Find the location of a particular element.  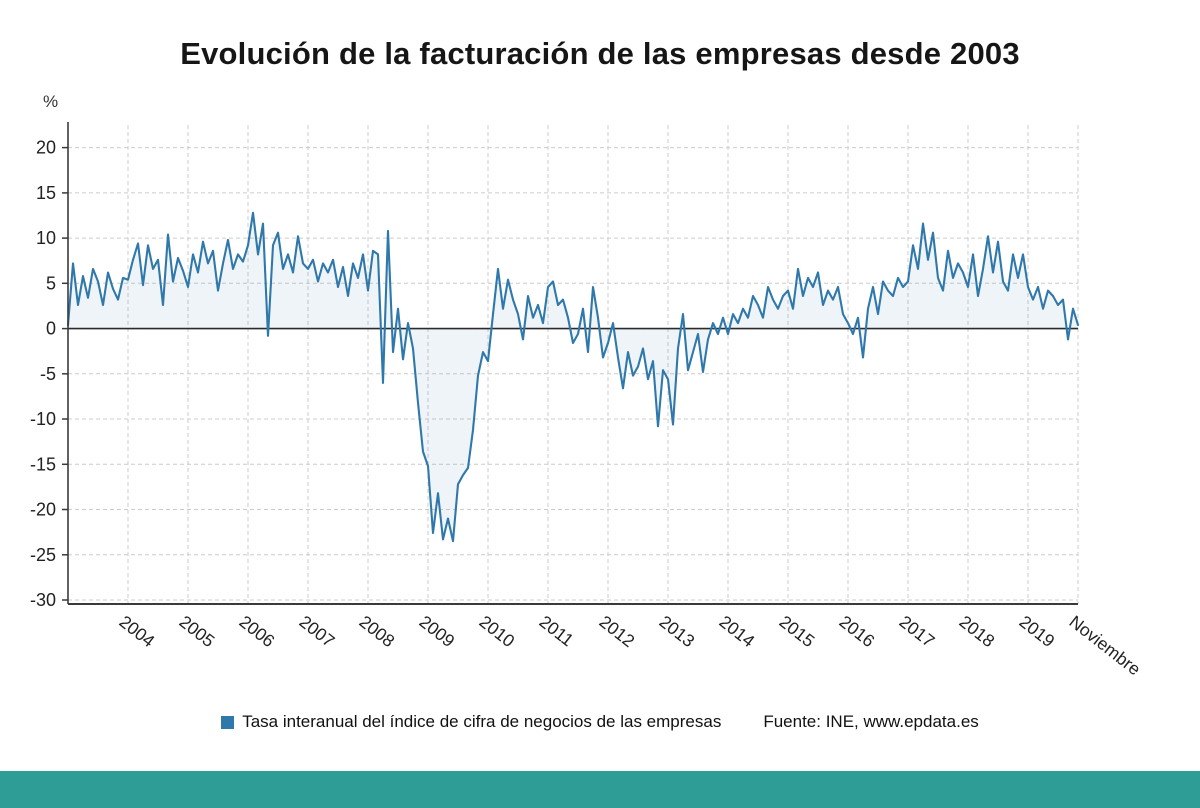

x-tick-label: 2013 is located at coordinates (677, 631).